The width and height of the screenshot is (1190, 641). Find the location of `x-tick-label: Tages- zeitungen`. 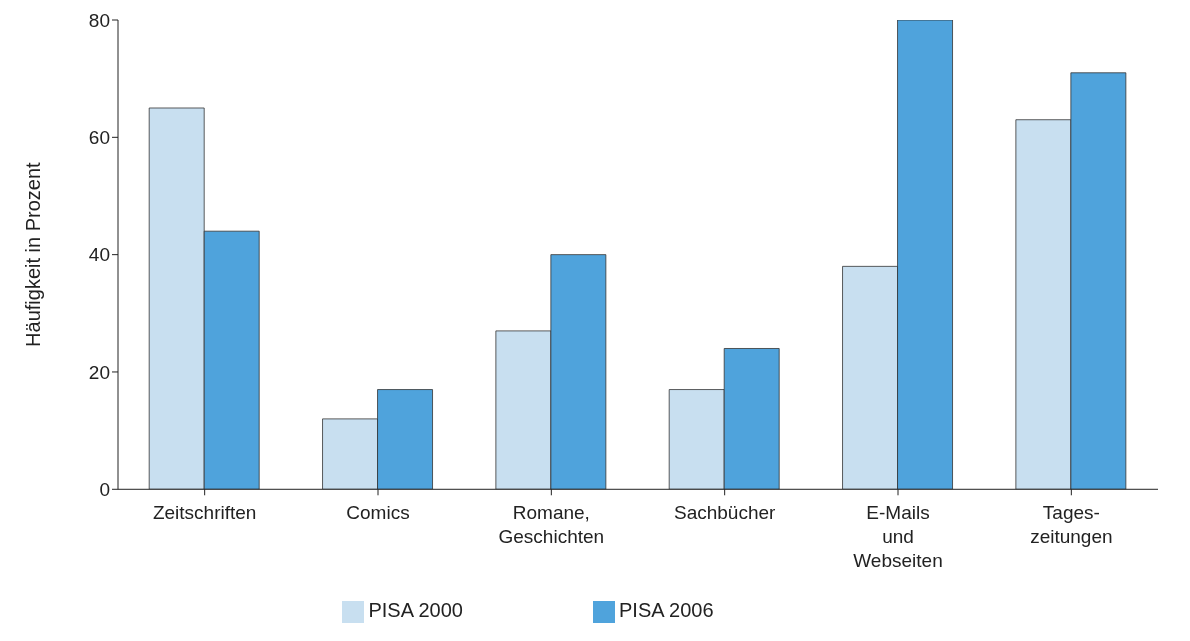

x-tick-label: Tages- zeitungen is located at coordinates (1071, 525).